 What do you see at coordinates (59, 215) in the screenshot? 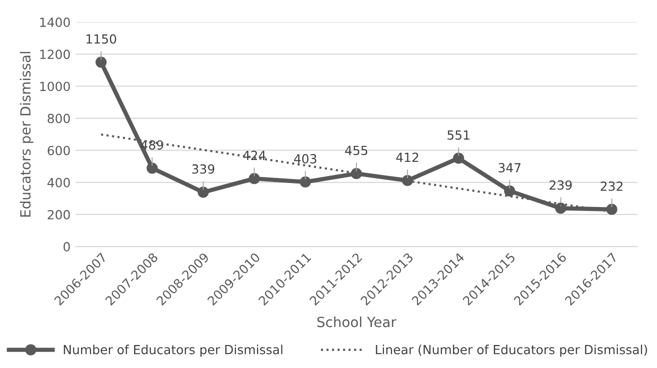
I see `y-tick-label: 200` at bounding box center [59, 215].